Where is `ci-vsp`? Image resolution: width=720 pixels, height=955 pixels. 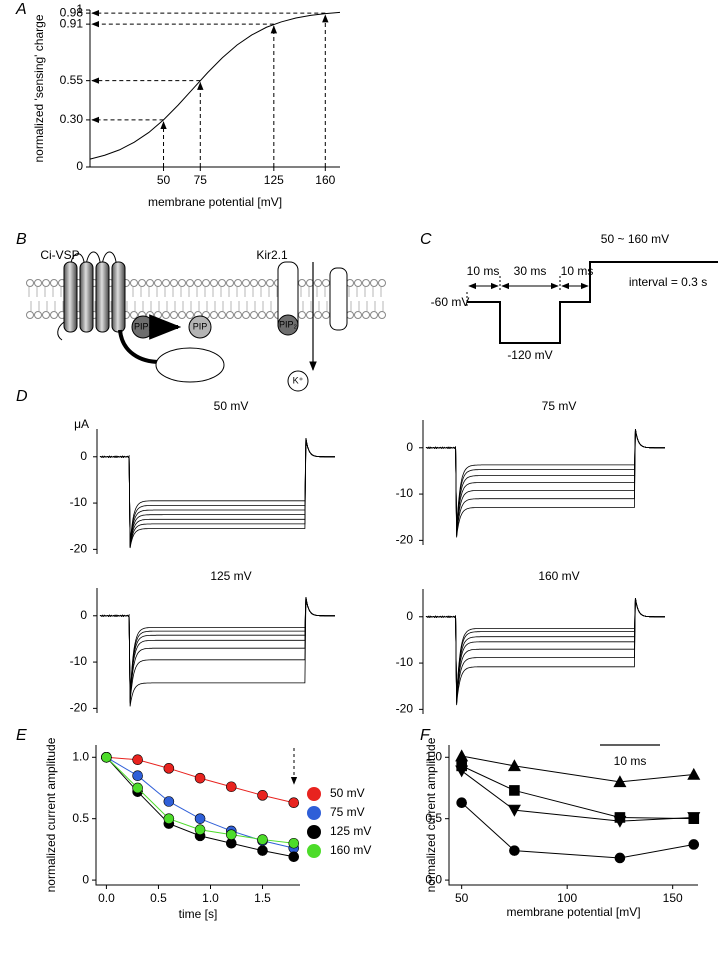
ci-vsp is located at coordinates (141, 317).